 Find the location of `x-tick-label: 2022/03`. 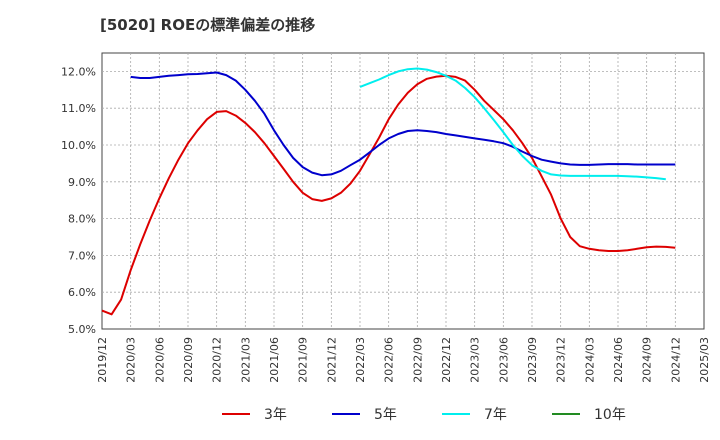

x-tick-label: 2022/03 is located at coordinates (360, 360).